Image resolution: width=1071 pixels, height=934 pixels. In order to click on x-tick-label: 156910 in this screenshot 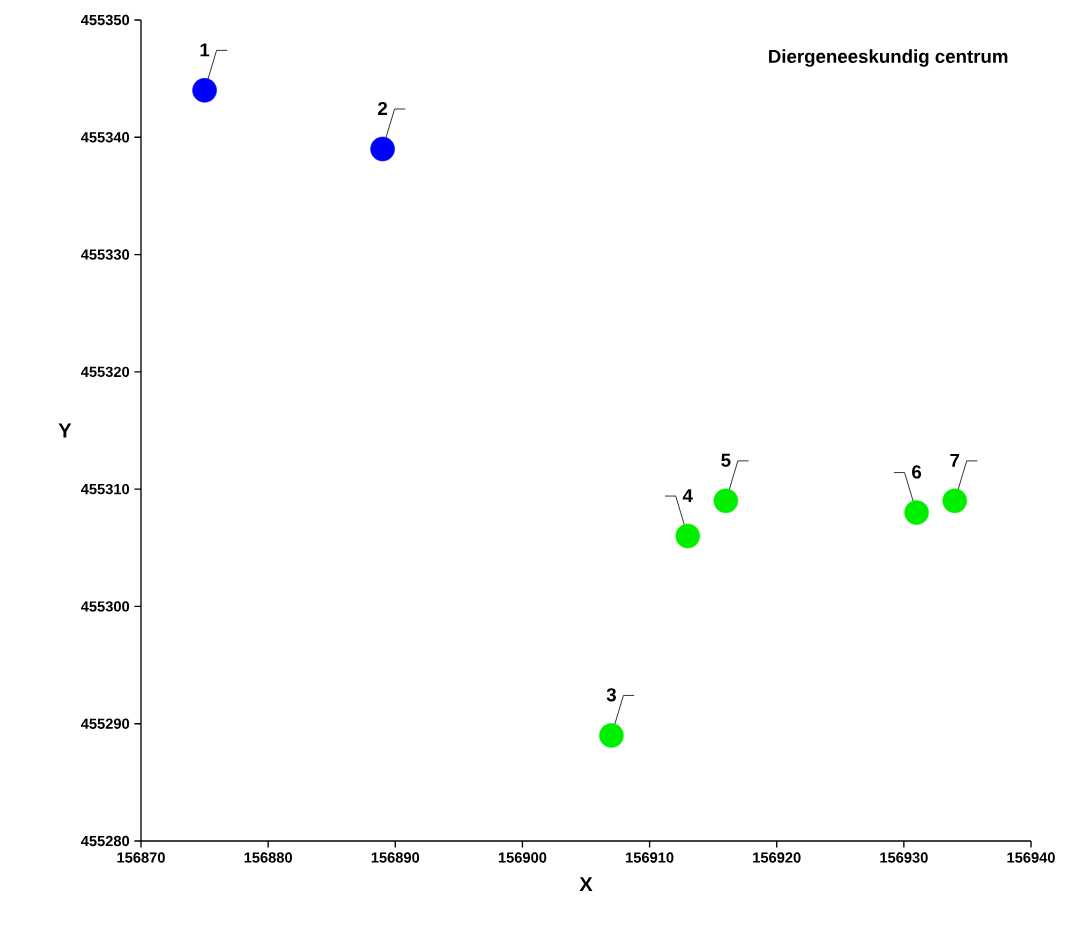, I will do `click(650, 857)`.